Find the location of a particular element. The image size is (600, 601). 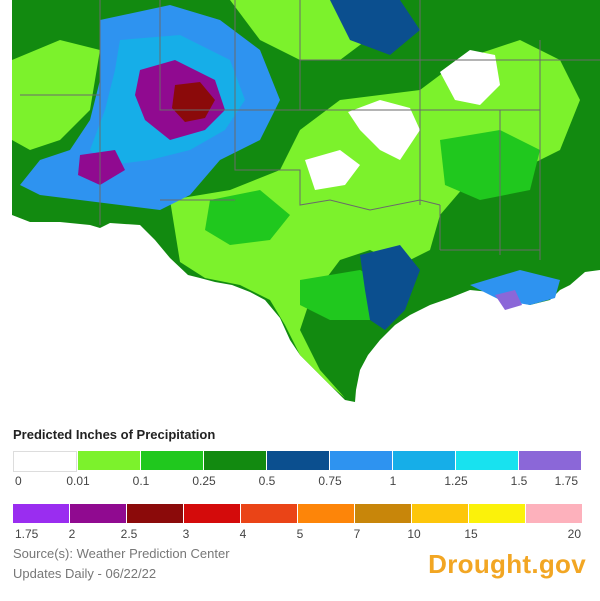

legend-tick-label: 0.5 is located at coordinates (267, 481).